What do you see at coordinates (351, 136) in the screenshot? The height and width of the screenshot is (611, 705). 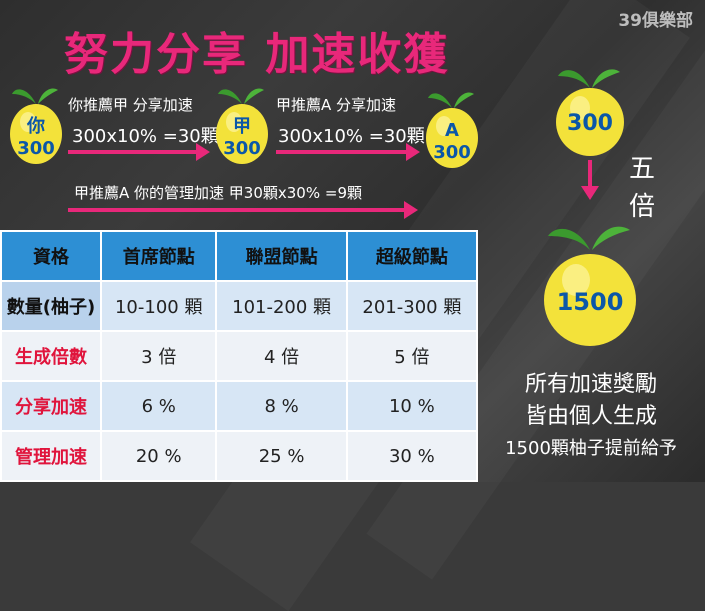 I see `step2-calc: 300x10% =30顆` at bounding box center [351, 136].